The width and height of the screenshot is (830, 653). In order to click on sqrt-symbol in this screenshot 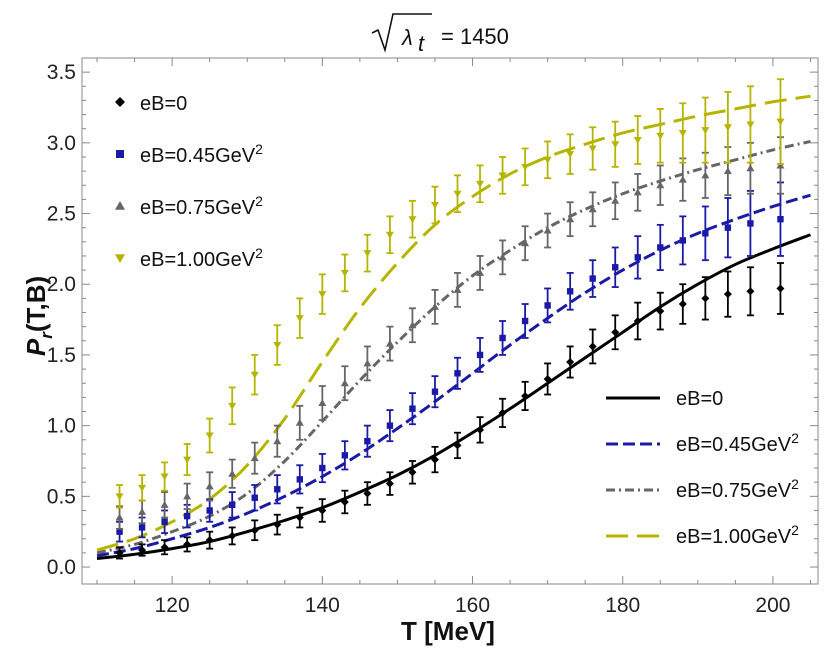, I will do `click(401, 33)`.